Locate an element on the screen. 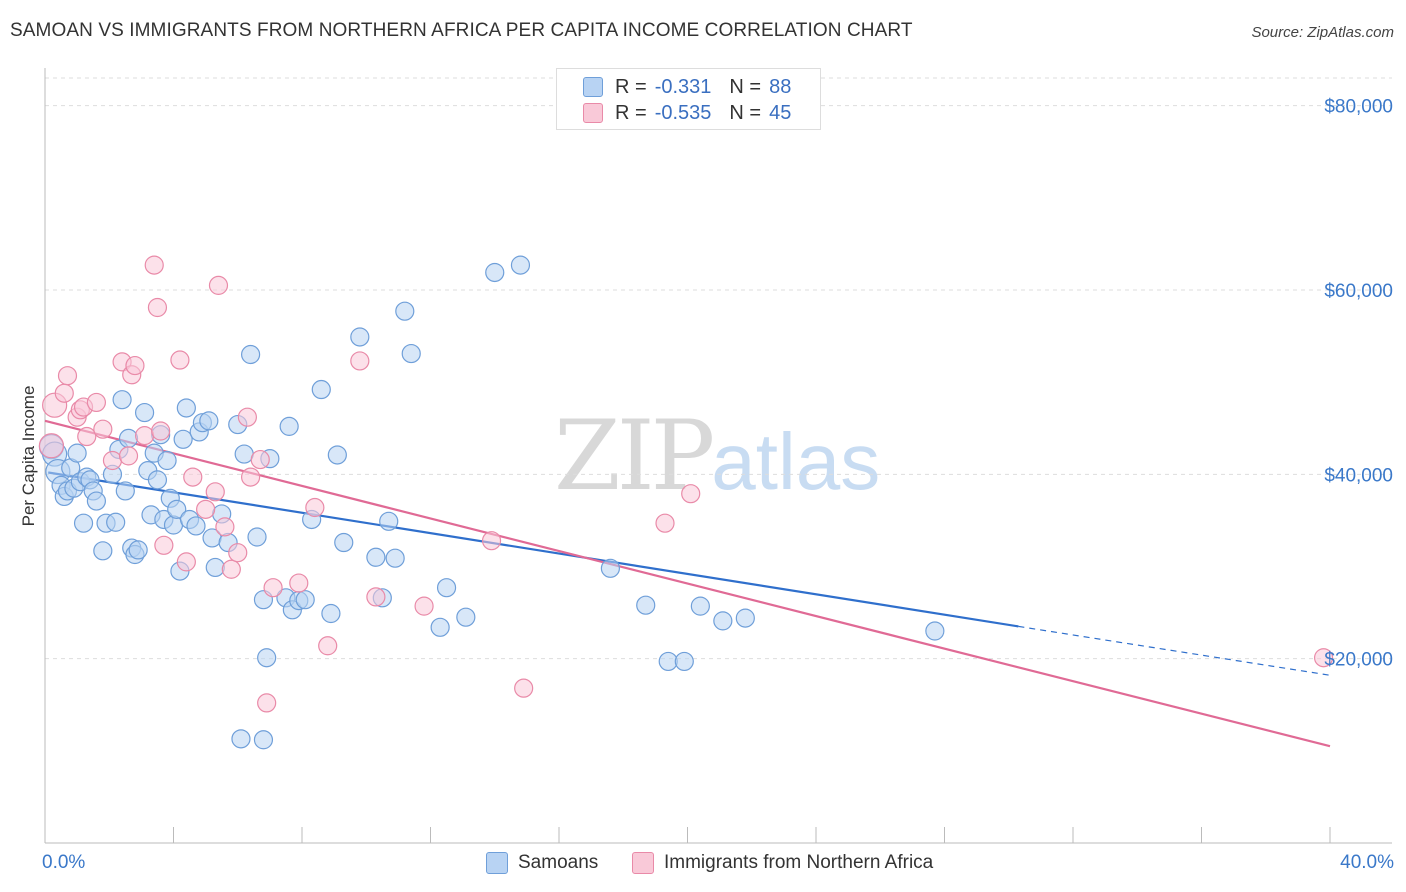  n-label: N = is located at coordinates (745, 86).